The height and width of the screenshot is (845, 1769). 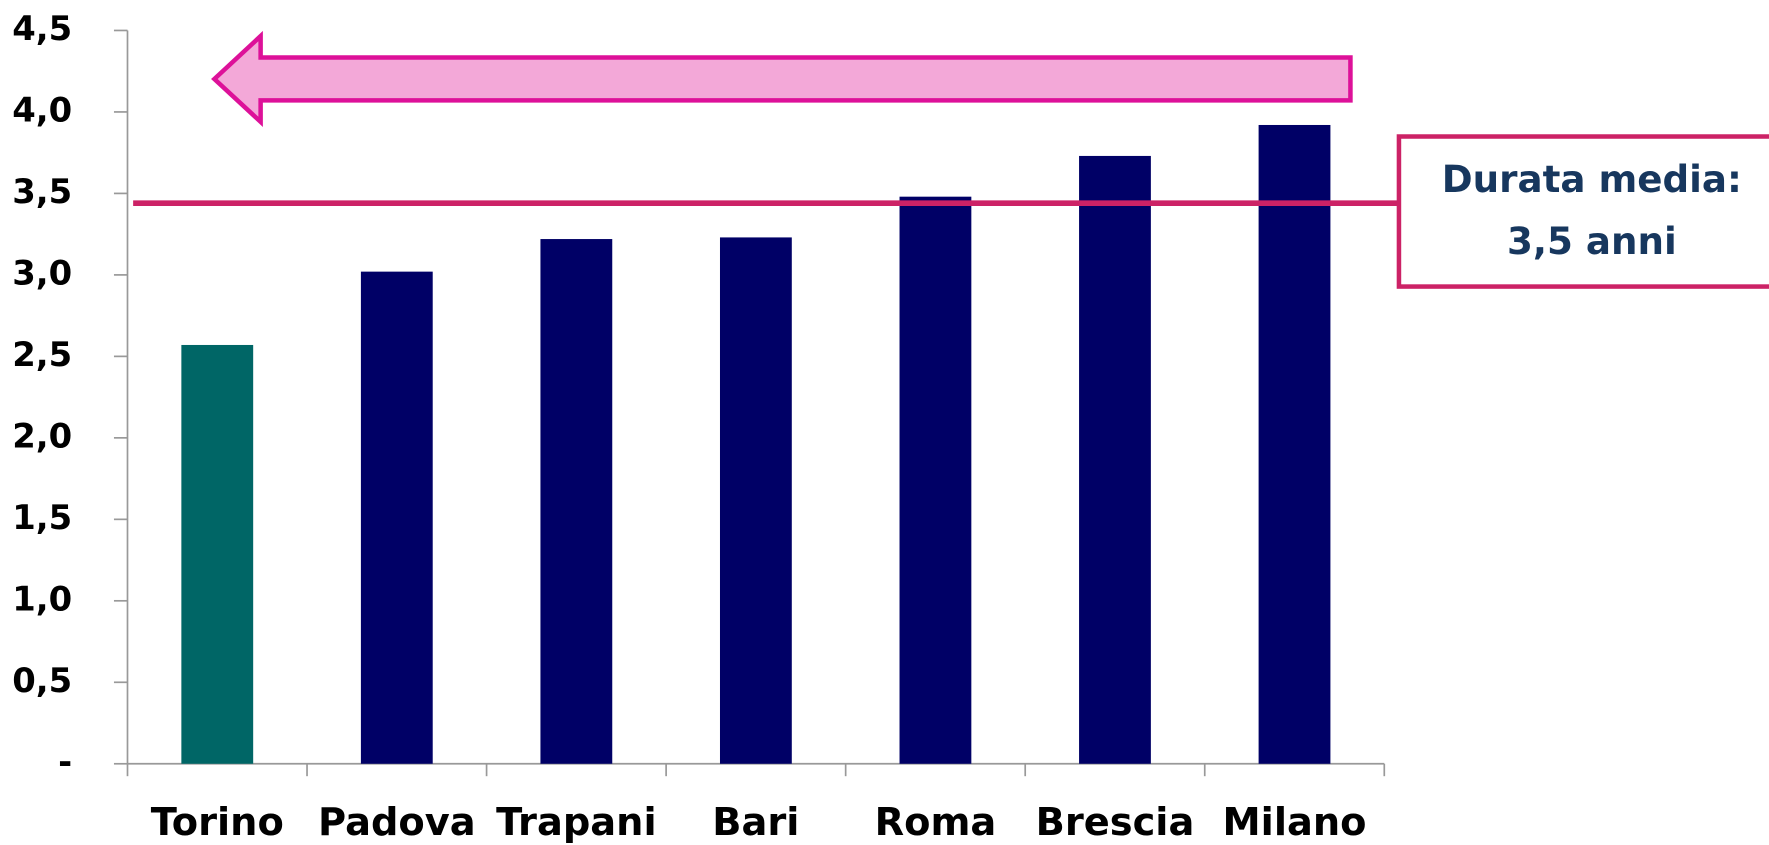 I want to click on x-tick-label: Padova, so click(x=397, y=822).